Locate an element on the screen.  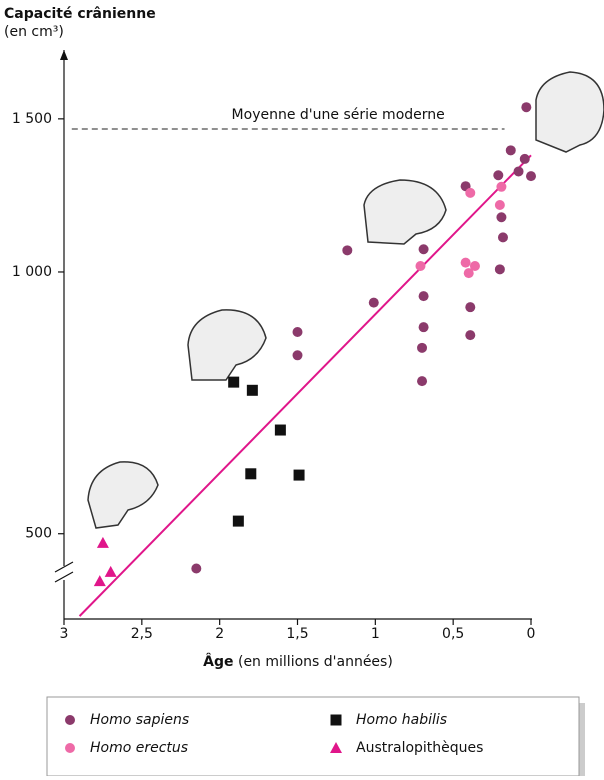
x-tick-label: 1 is located at coordinates (375, 634).